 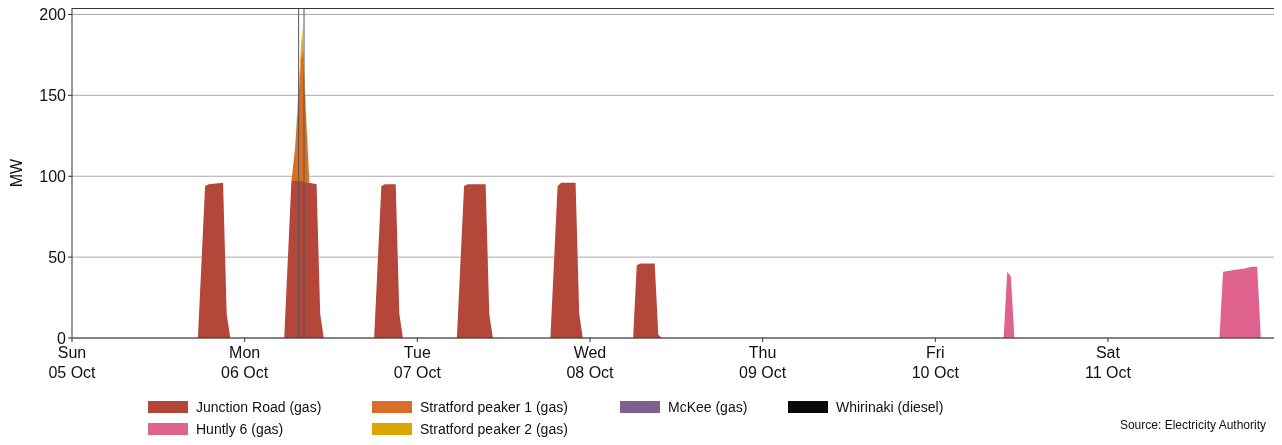 What do you see at coordinates (1192, 425) in the screenshot?
I see `source-note: Source: Electricity Authority` at bounding box center [1192, 425].